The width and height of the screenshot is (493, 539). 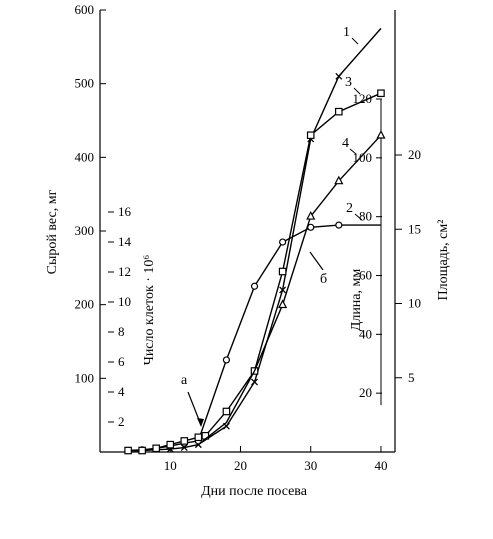 I want to click on x-tick-label: 10, so click(x=170, y=465).